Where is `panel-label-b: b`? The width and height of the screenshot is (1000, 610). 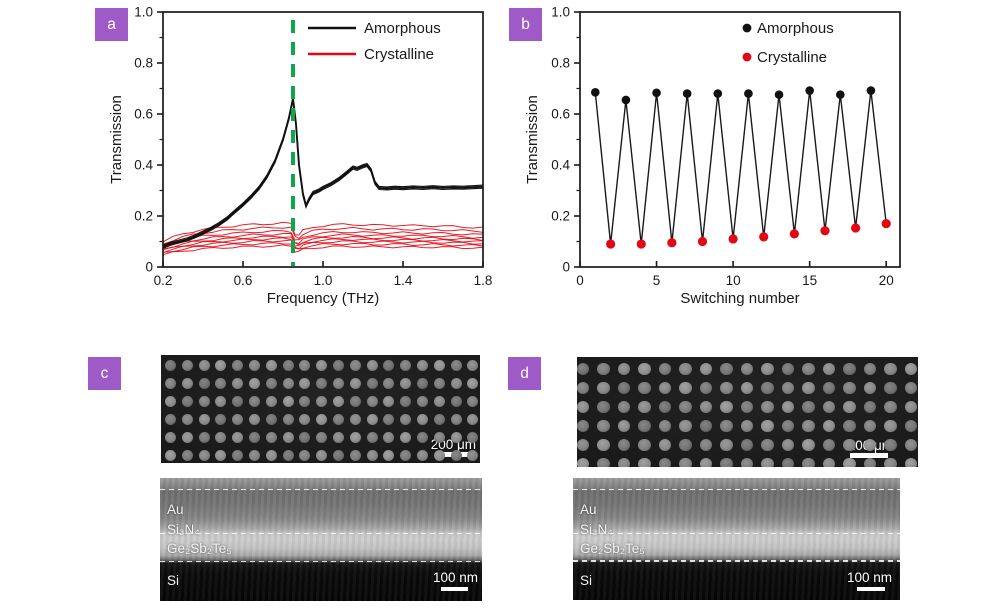 panel-label-b: b is located at coordinates (525, 24).